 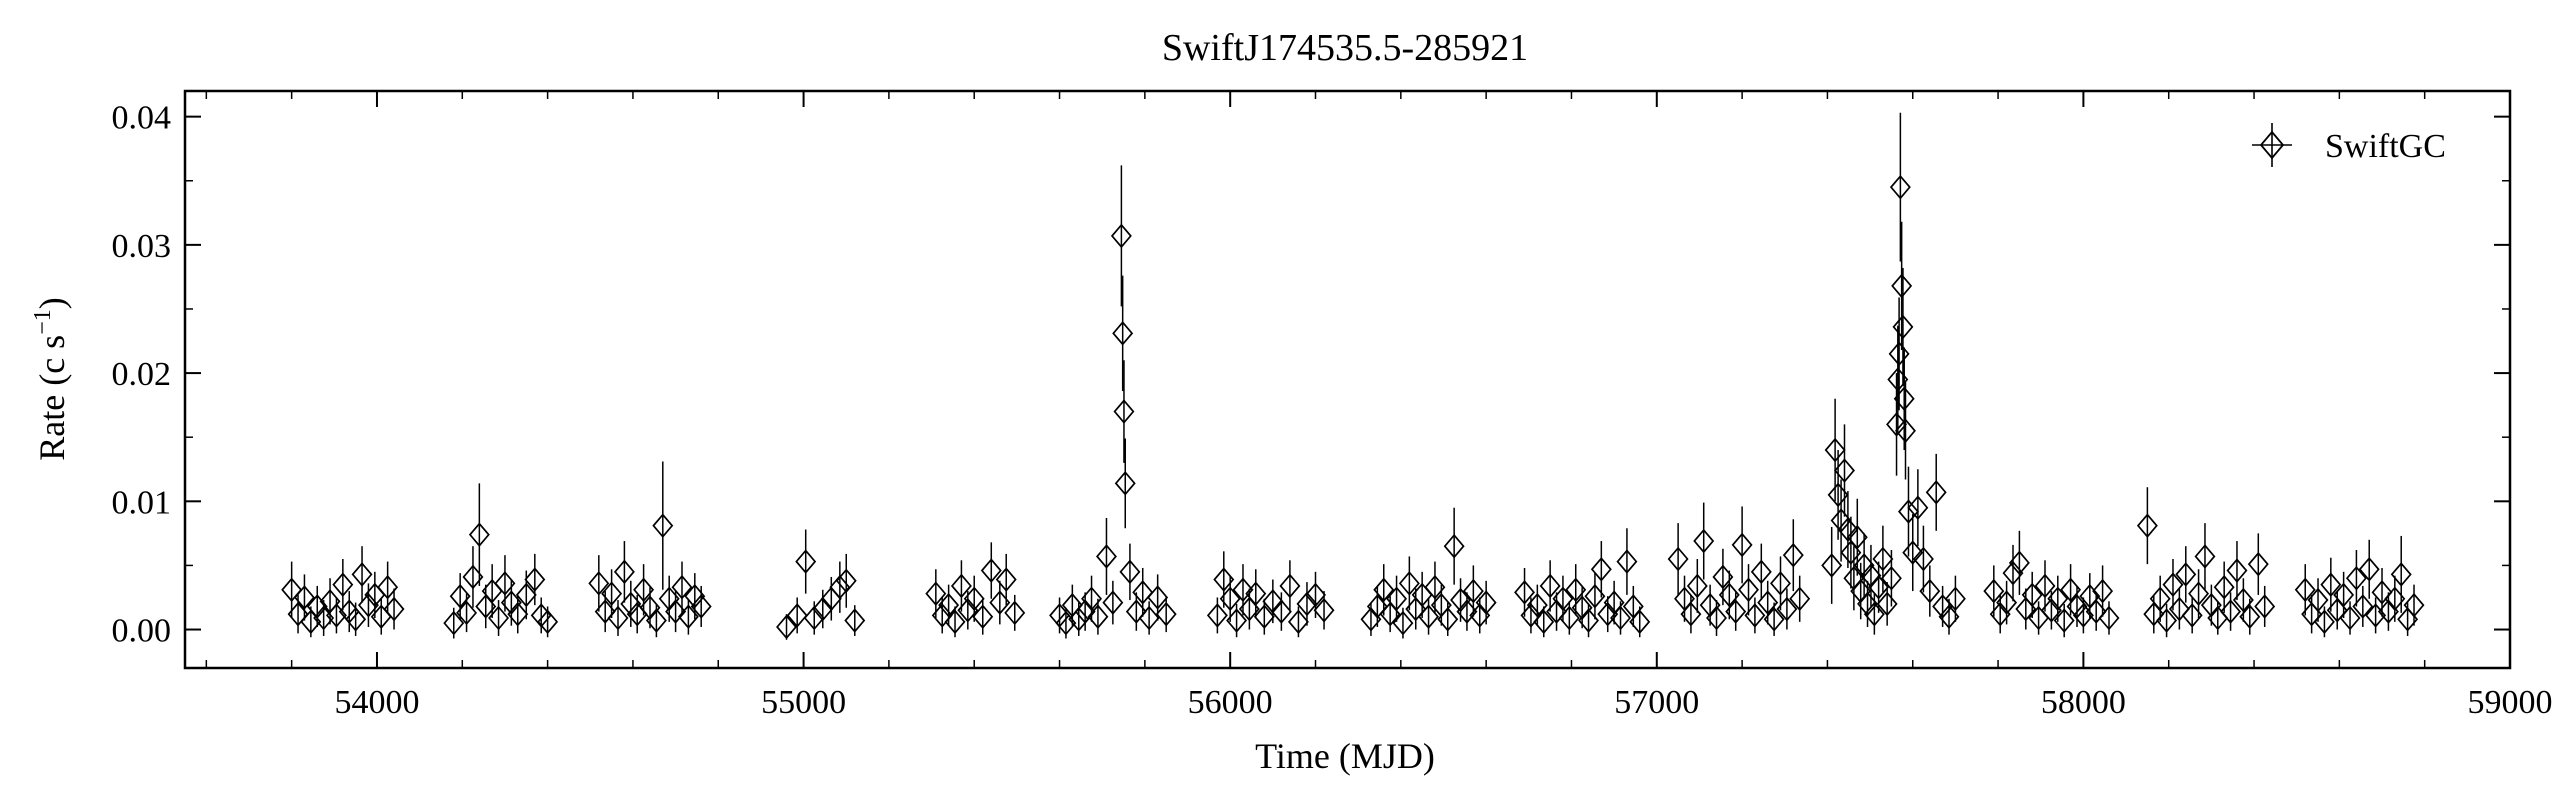 What do you see at coordinates (43, 322) in the screenshot?
I see `y-axis-label-superscript: −1` at bounding box center [43, 322].